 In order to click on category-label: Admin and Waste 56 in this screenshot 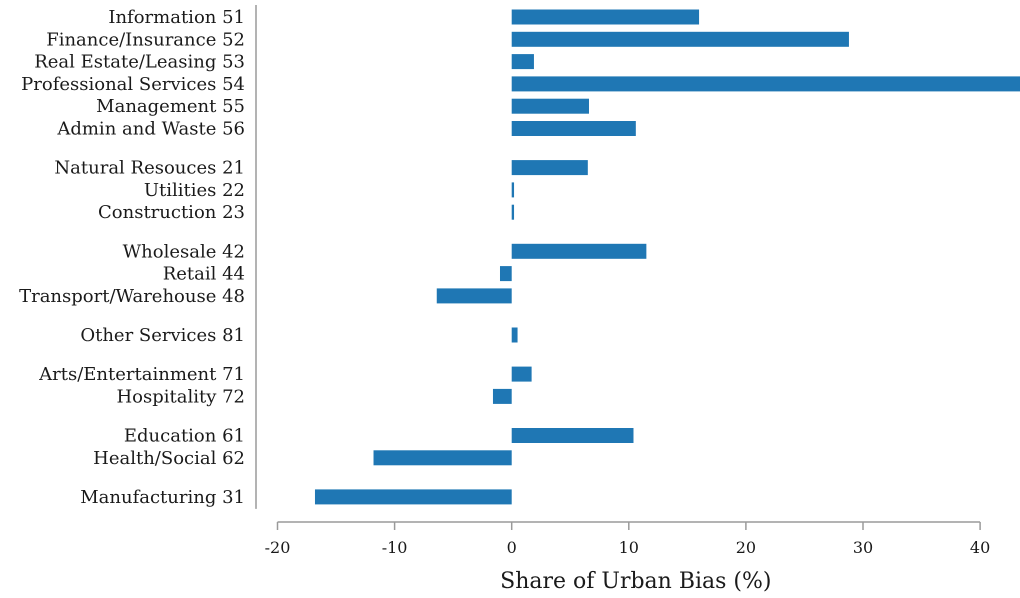, I will do `click(150, 129)`.